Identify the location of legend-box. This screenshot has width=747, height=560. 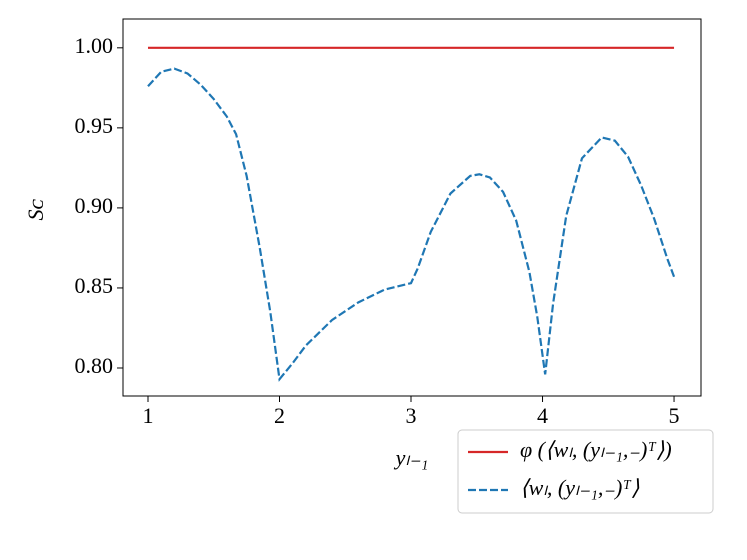
(585, 471).